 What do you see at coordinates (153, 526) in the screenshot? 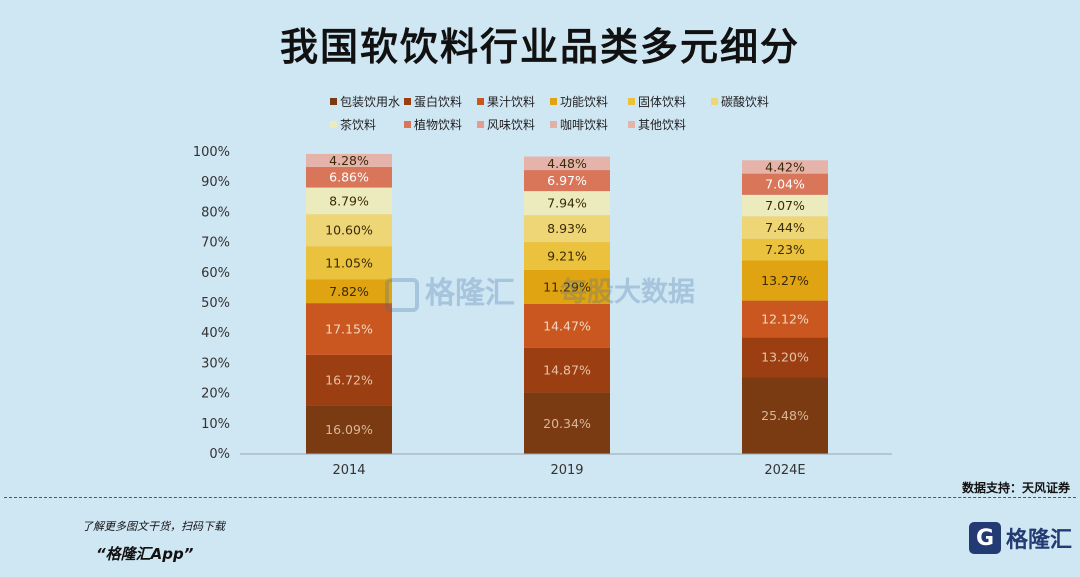
I see `promo-text: 了解更多图文干货，扫码下载` at bounding box center [153, 526].